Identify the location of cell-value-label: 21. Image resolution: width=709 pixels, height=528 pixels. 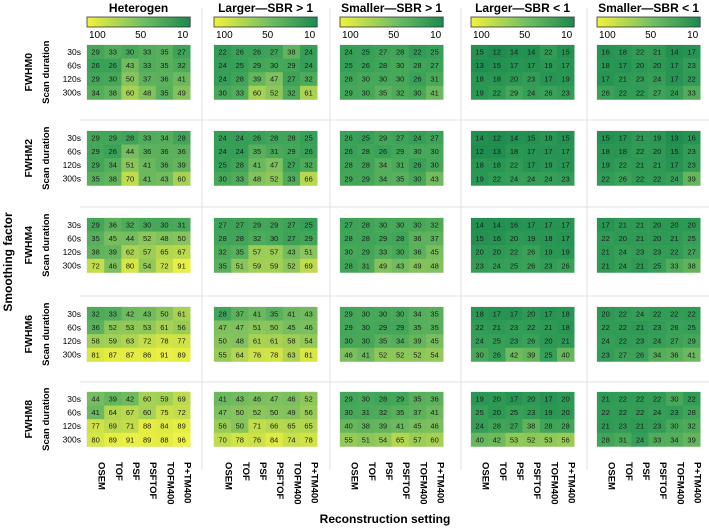
(657, 165).